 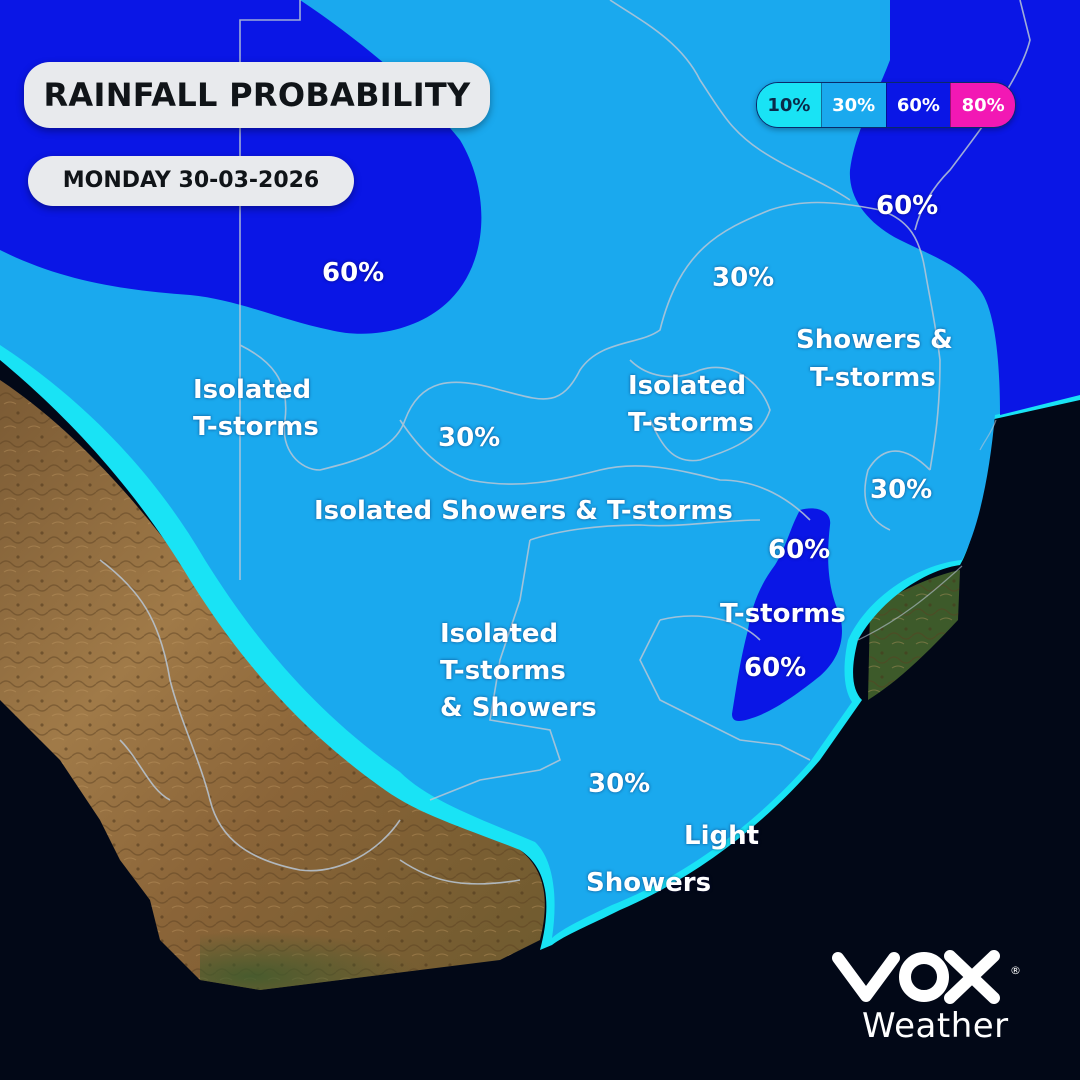 What do you see at coordinates (518, 708) in the screenshot?
I see `label-south-isolated-3: & Showers` at bounding box center [518, 708].